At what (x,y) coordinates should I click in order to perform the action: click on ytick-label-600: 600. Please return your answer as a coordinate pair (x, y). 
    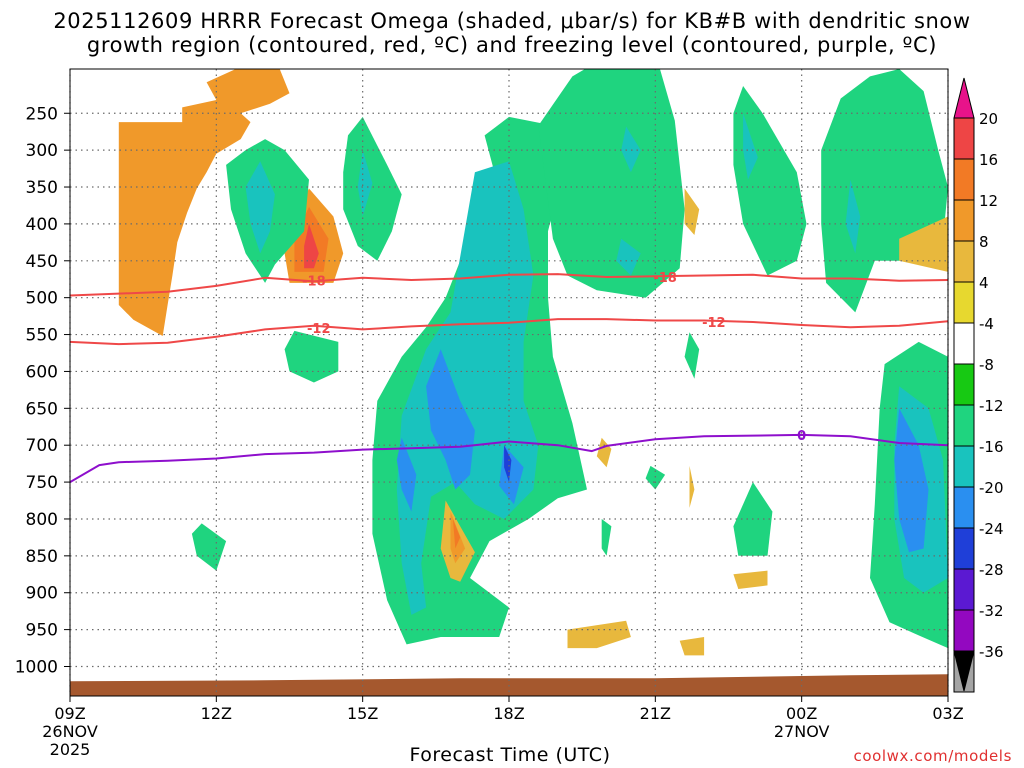
    Looking at the image, I should click on (42, 372).